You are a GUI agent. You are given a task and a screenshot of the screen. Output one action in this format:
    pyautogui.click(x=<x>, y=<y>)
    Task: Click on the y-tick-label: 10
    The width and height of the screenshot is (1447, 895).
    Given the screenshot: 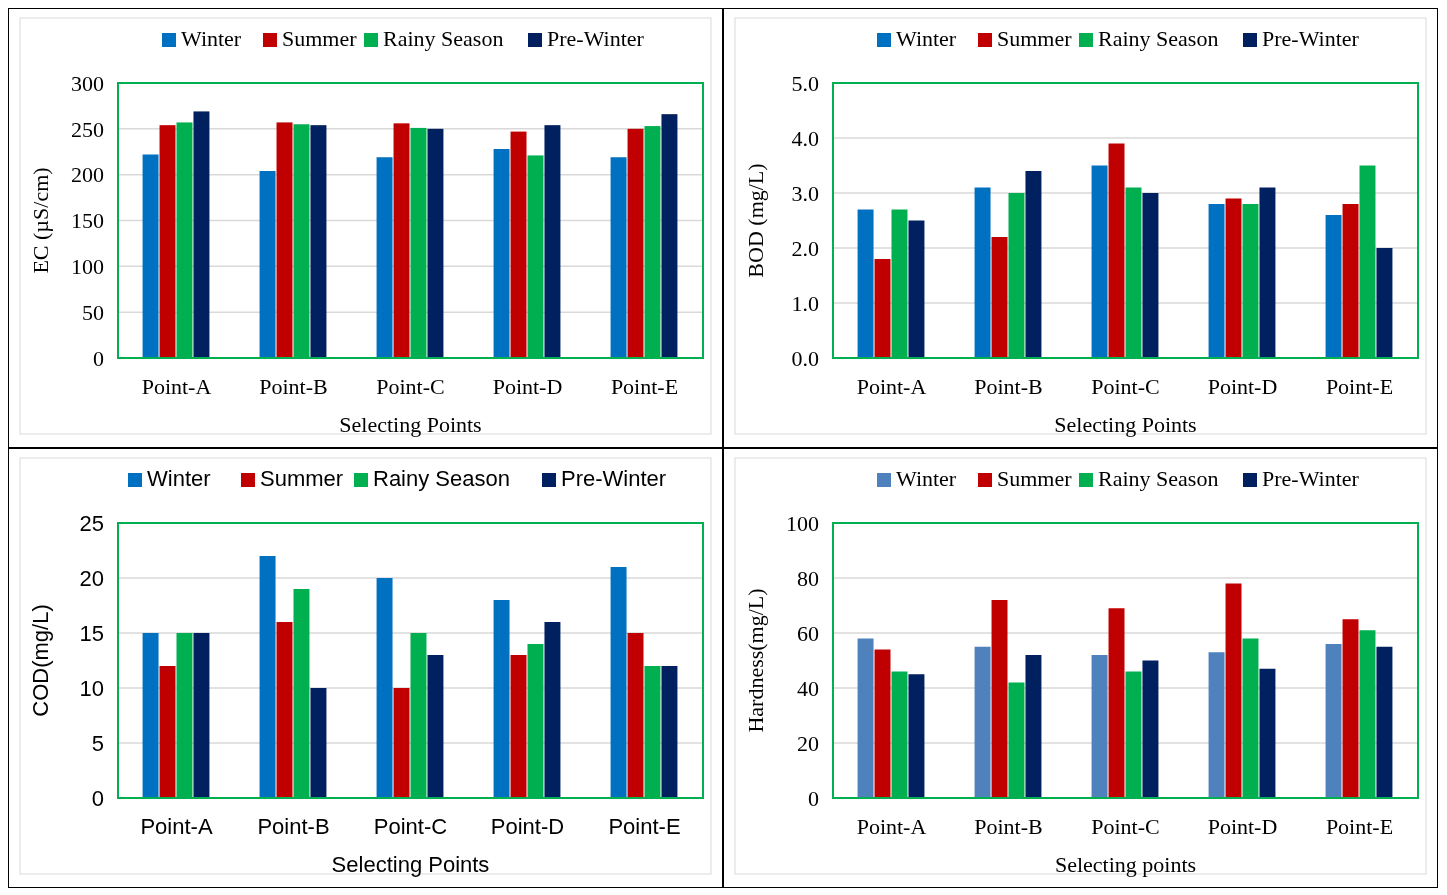 What is the action you would take?
    pyautogui.click(x=91, y=688)
    